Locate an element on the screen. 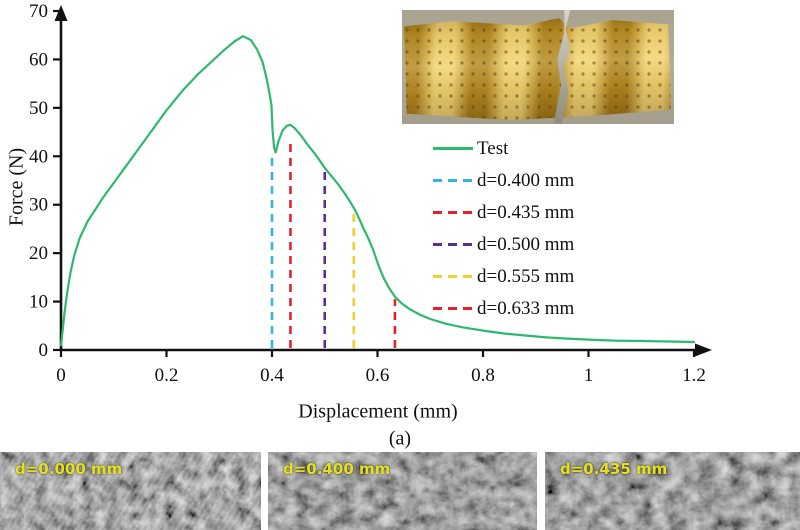 The height and width of the screenshot is (530, 800). legend-solid-line is located at coordinates (453, 148).